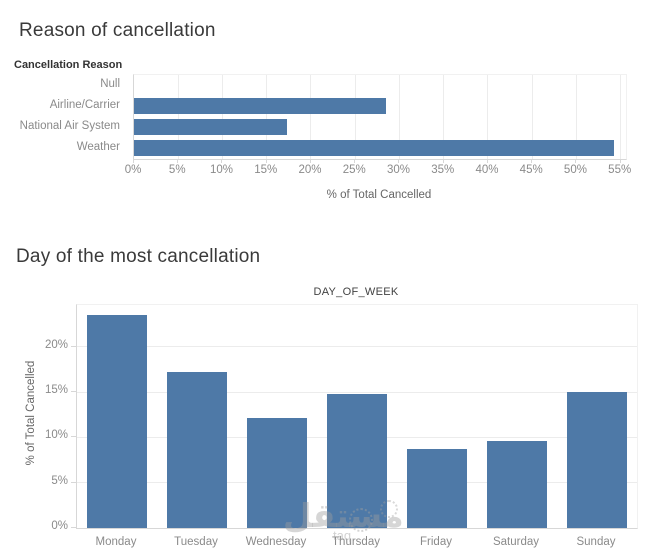 This screenshot has height=559, width=649. I want to click on category-label-weather: Weather, so click(98, 147).